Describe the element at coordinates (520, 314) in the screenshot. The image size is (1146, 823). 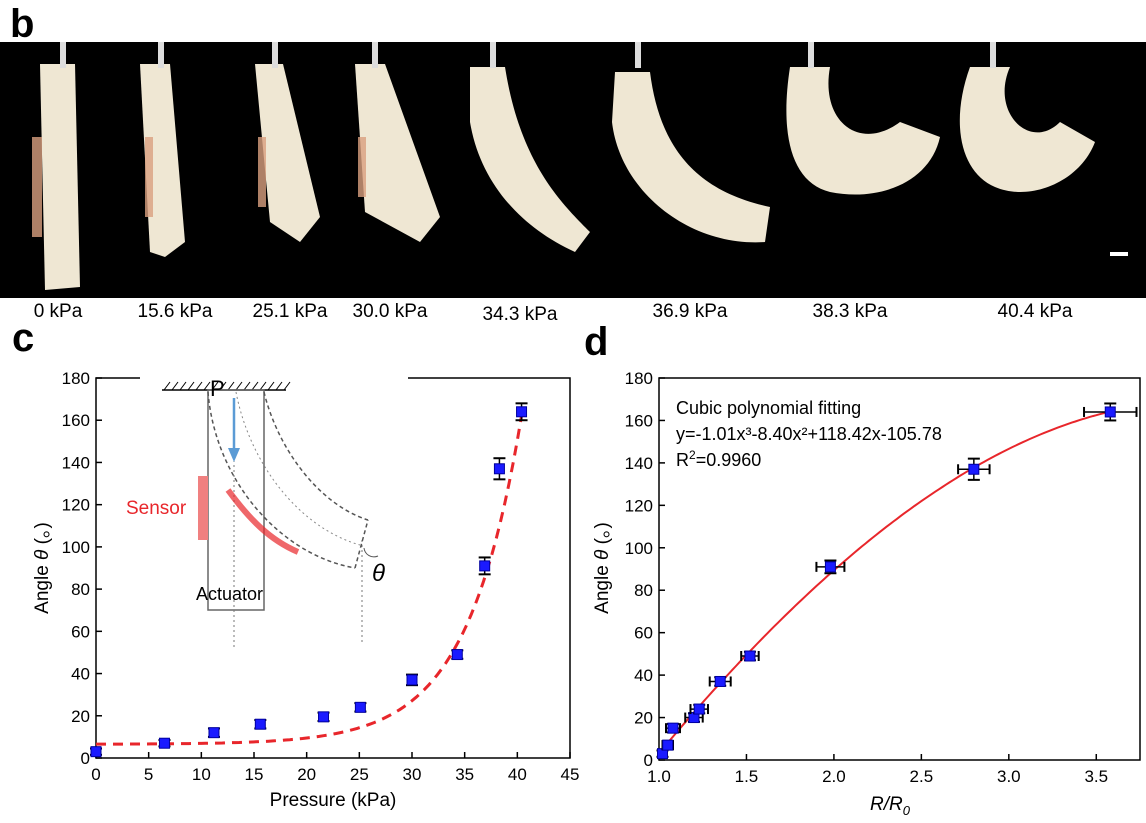
I see `pressure-label: 34.3 kPa` at that location.